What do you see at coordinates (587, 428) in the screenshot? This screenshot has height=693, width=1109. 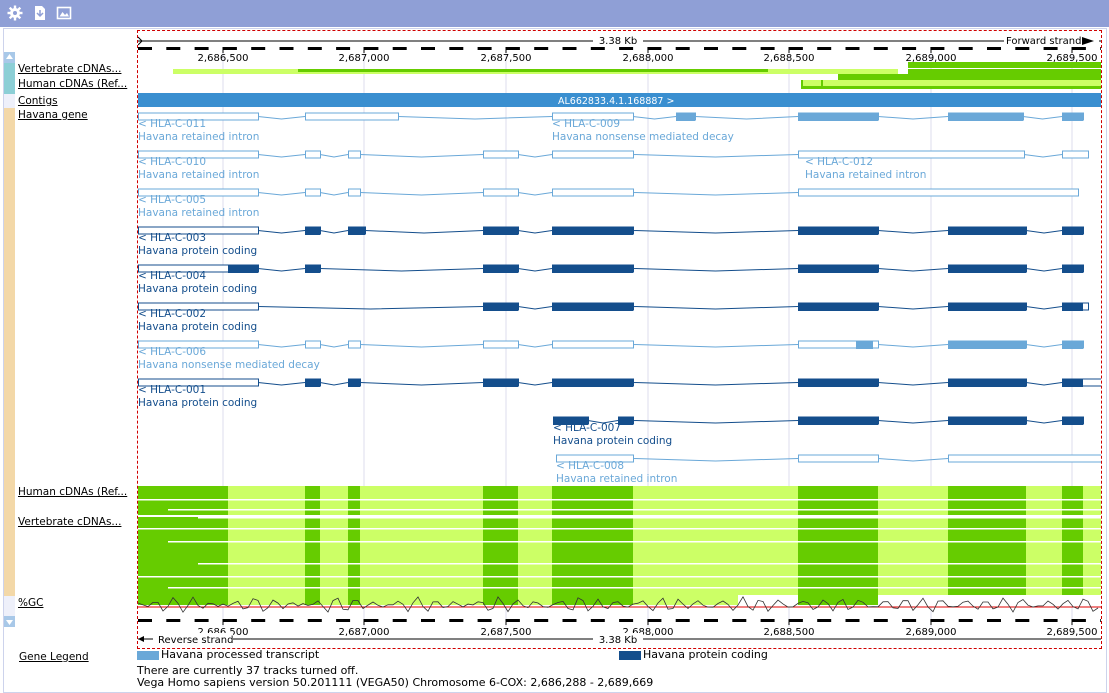 I see `transcript-name: < HLA-C-007` at bounding box center [587, 428].